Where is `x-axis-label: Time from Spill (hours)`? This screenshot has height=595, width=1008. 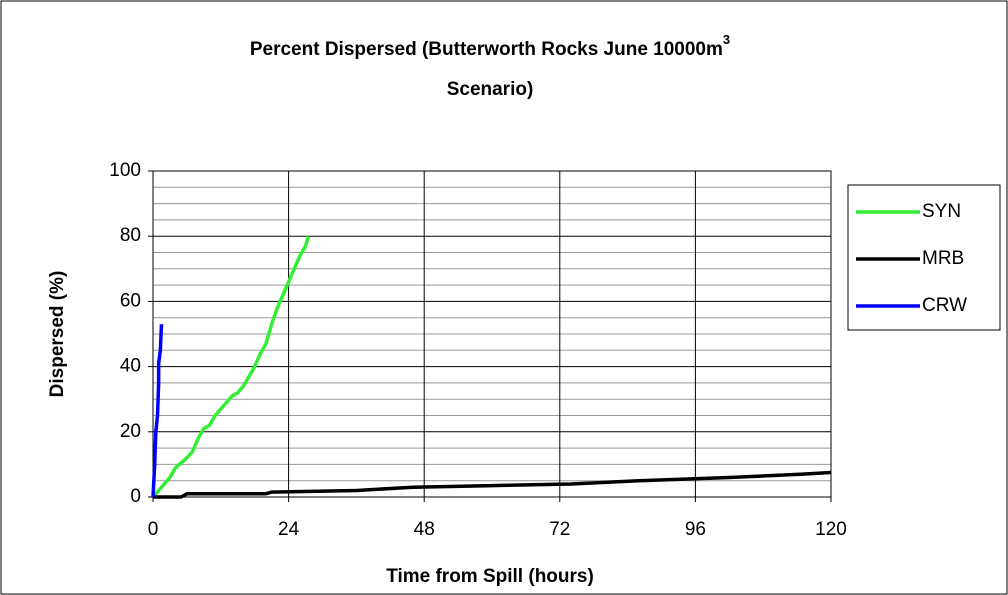 x-axis-label: Time from Spill (hours) is located at coordinates (490, 576).